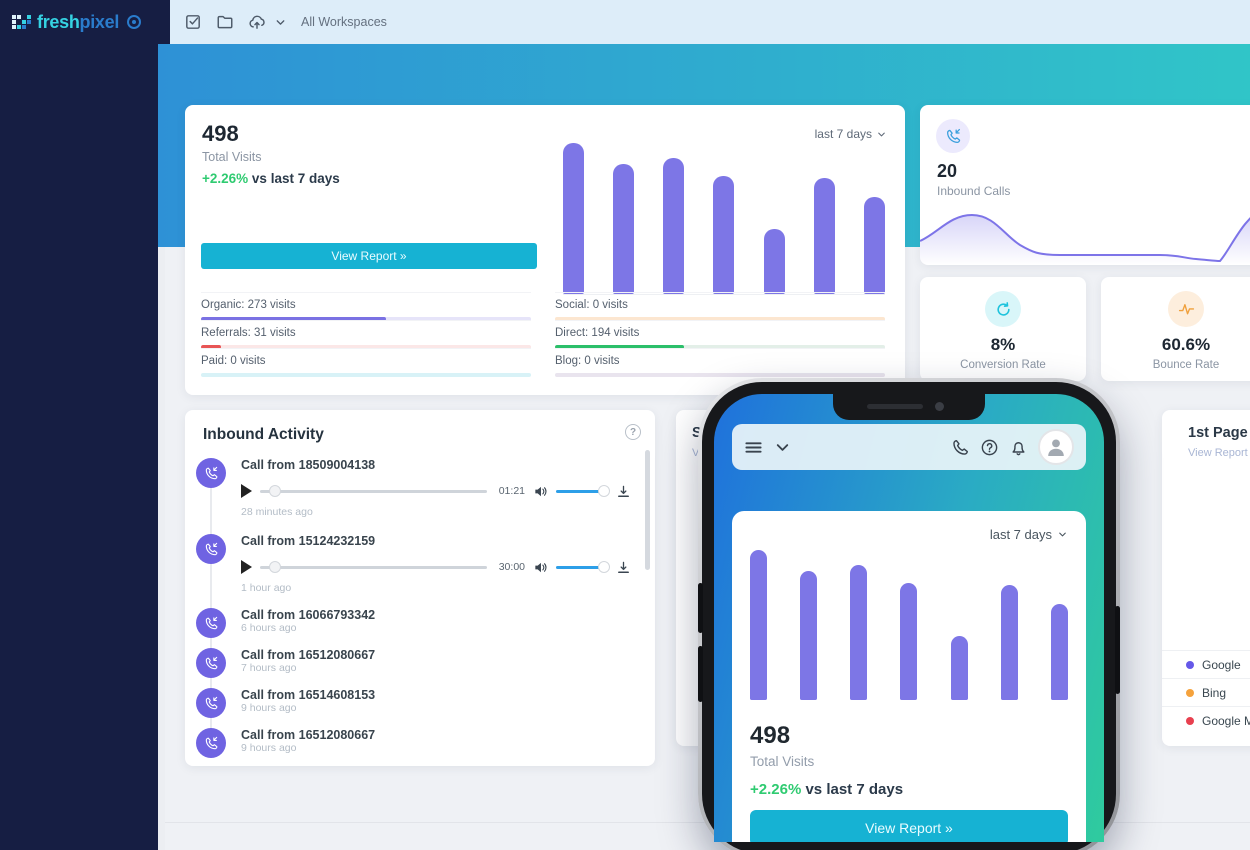  I want to click on call-time: 9 hours ago, so click(269, 708).